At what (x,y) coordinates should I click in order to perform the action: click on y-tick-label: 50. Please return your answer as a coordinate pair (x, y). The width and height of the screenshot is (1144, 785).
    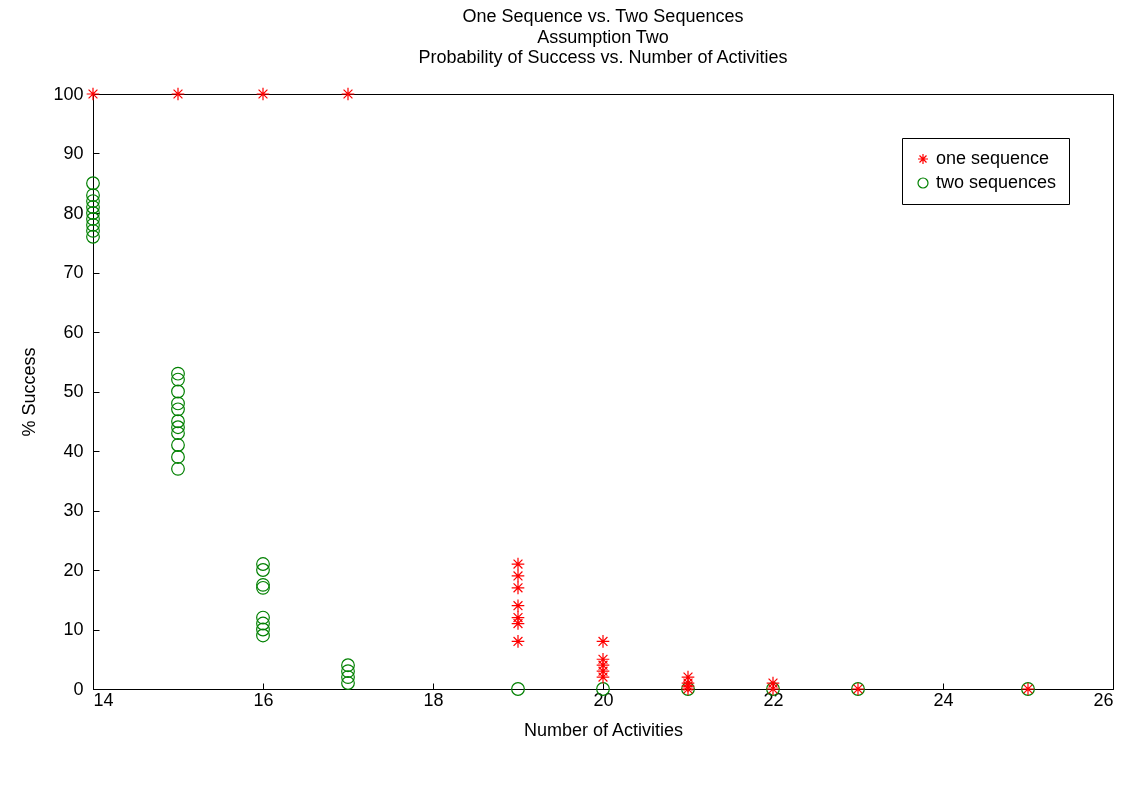
    Looking at the image, I should click on (73, 391).